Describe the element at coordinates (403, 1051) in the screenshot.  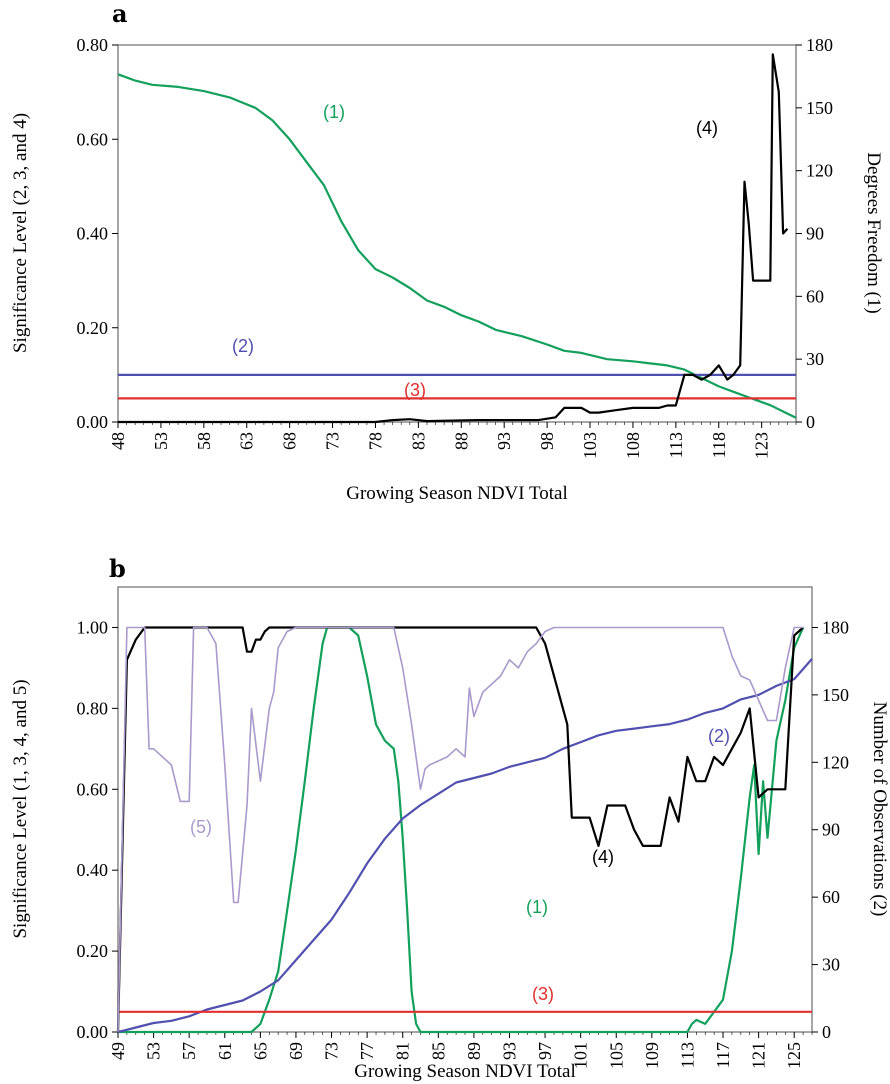
I see `x-tick-label: 81` at that location.